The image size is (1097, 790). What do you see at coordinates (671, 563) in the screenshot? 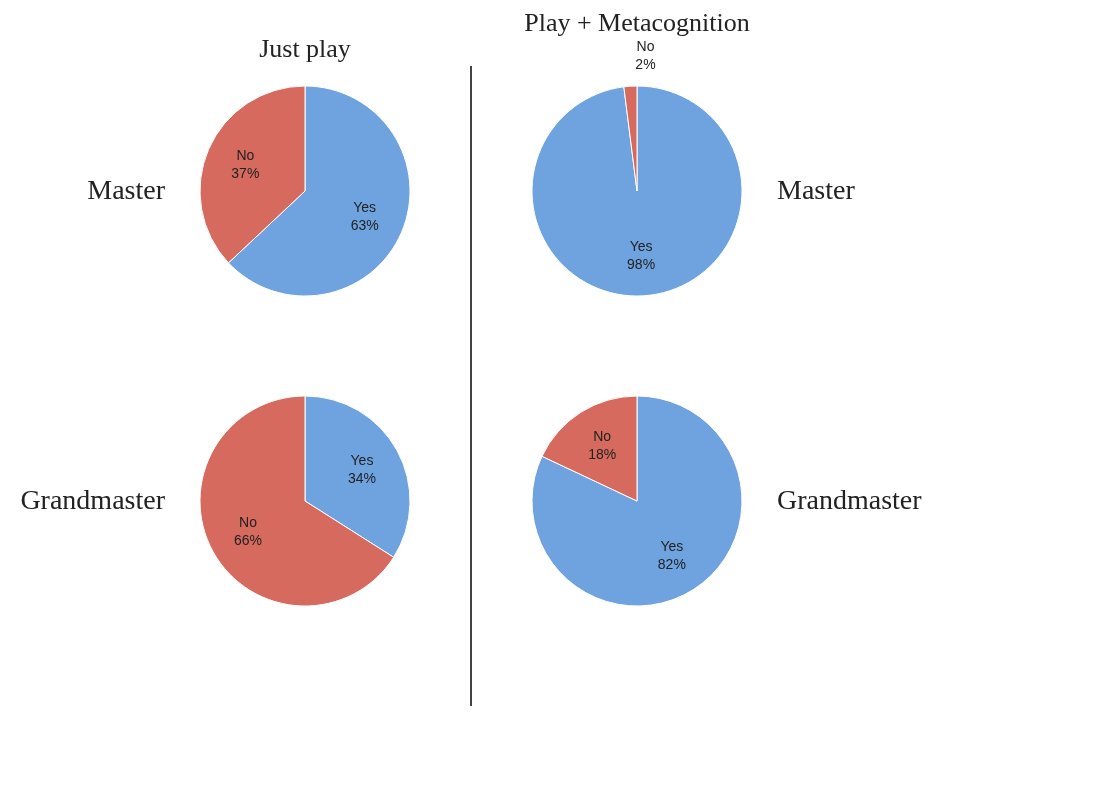
I see `data-label: 82%` at bounding box center [671, 563].